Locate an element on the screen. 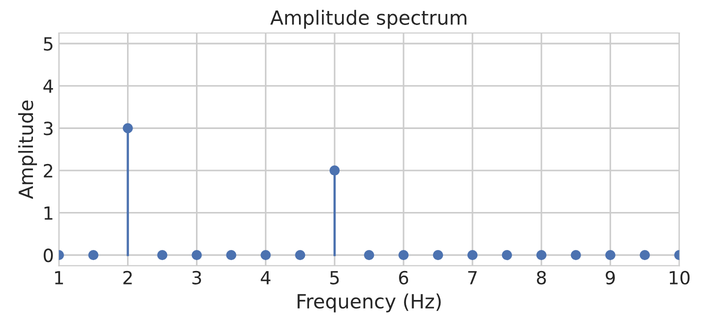 This screenshot has height=330, width=701. x-tick-label: 6 is located at coordinates (403, 277).